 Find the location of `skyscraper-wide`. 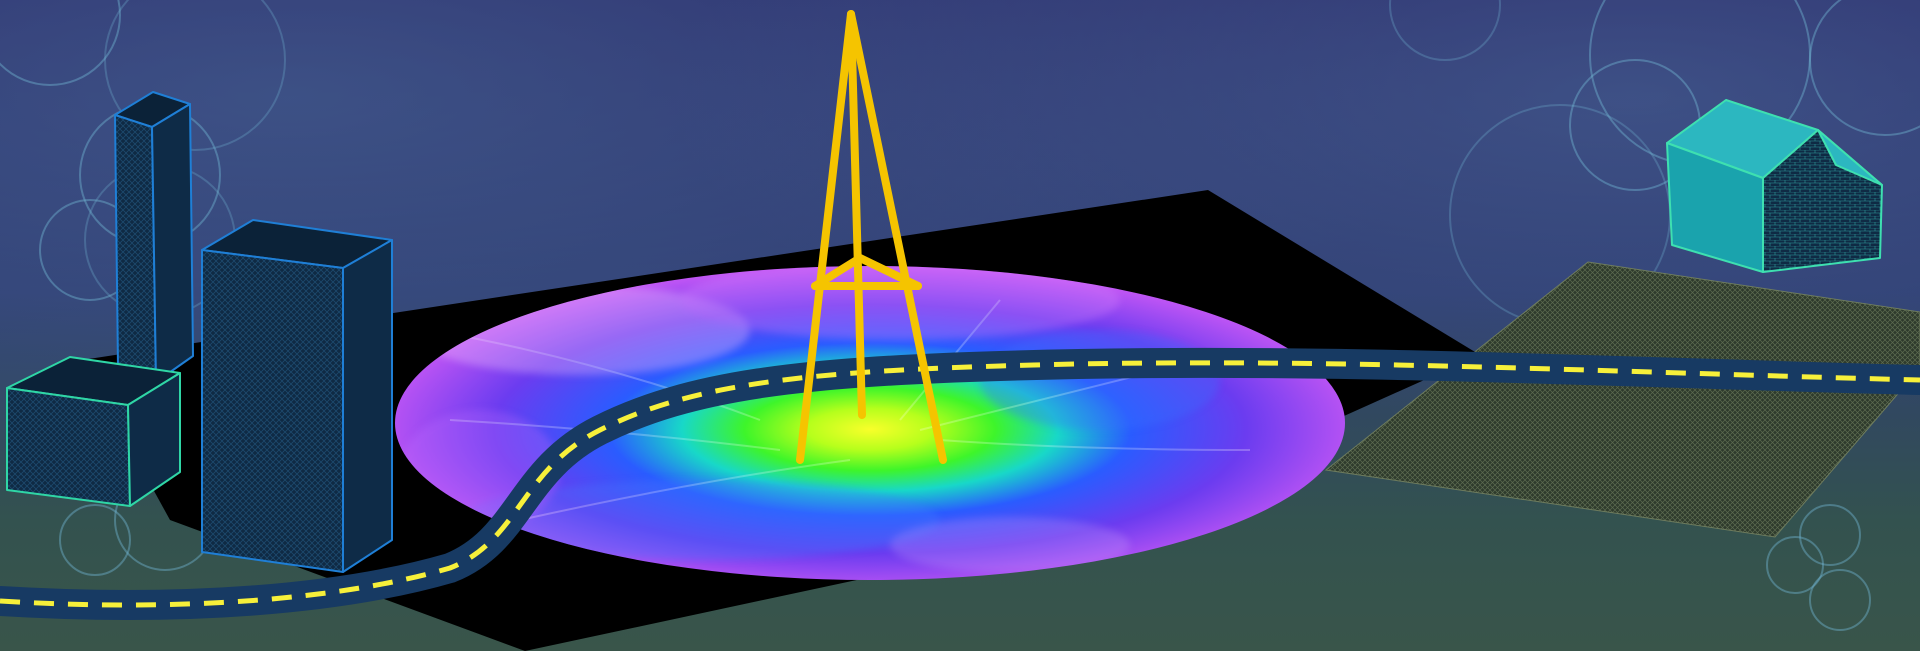

skyscraper-wide is located at coordinates (297, 396).